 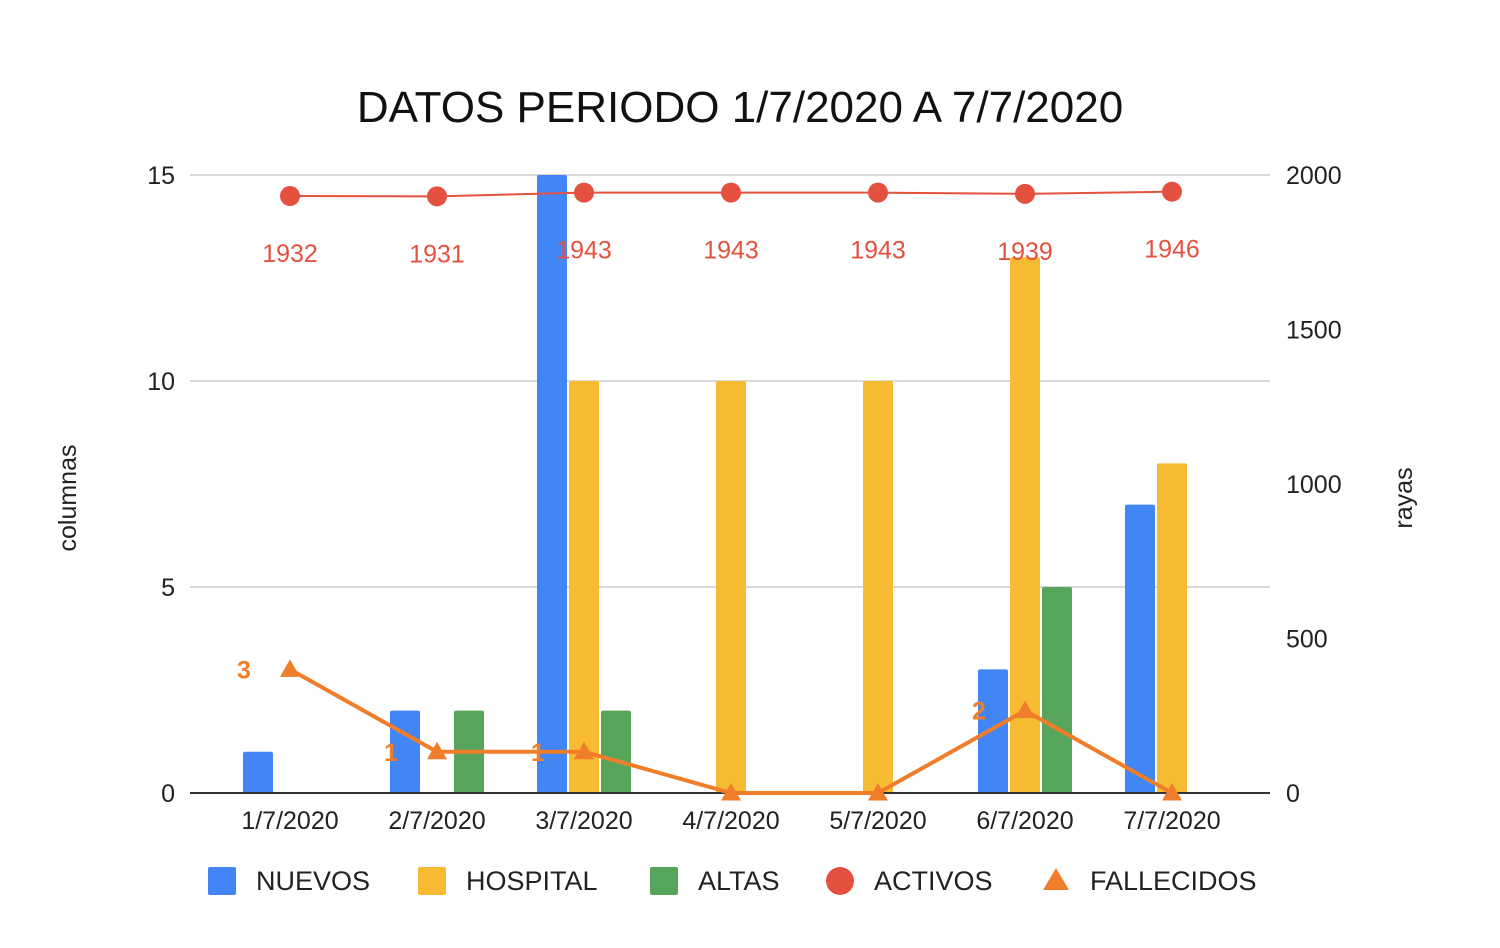 I want to click on x-tick-label: 6/7/2020, so click(x=1024, y=821).